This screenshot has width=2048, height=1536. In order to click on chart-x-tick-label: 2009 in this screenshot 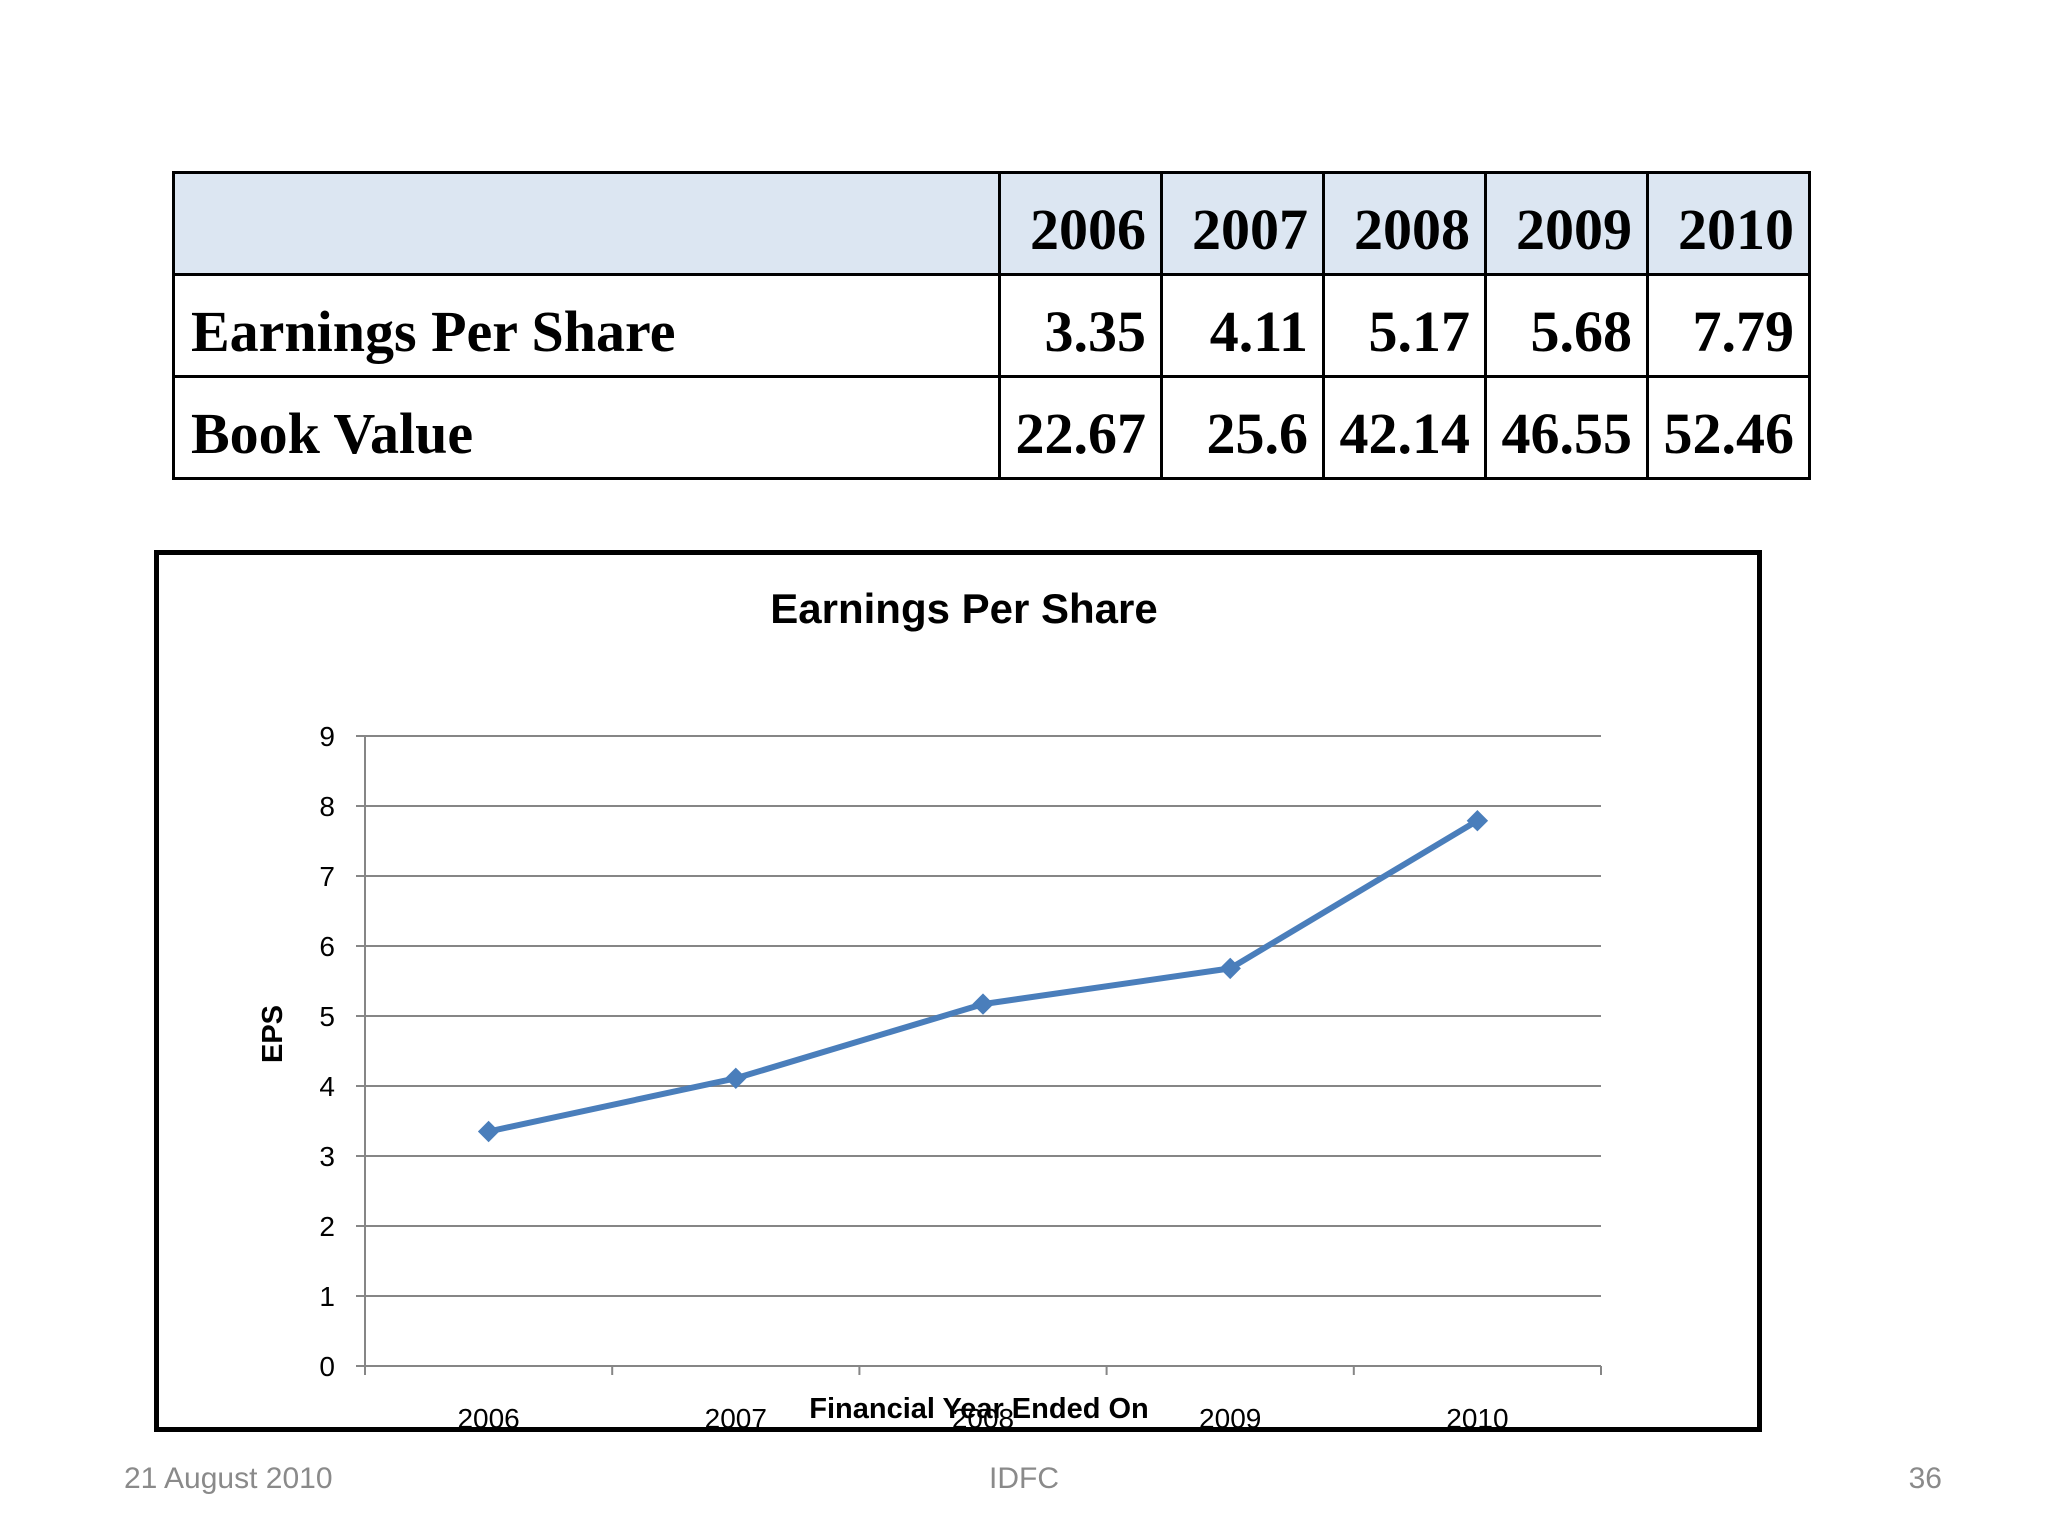, I will do `click(1230, 1415)`.